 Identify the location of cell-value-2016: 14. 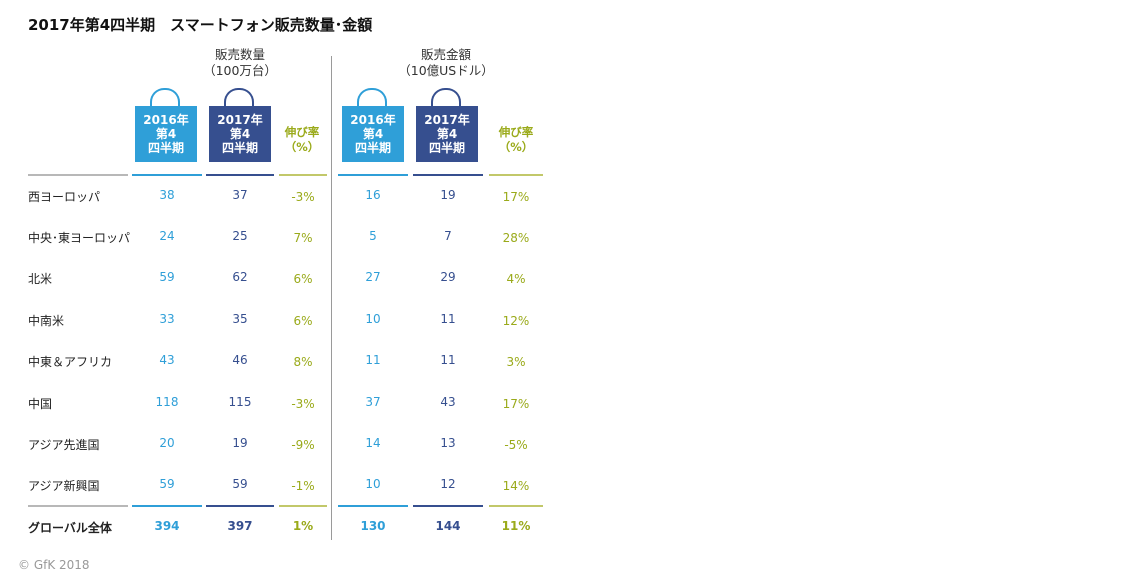
(373, 443).